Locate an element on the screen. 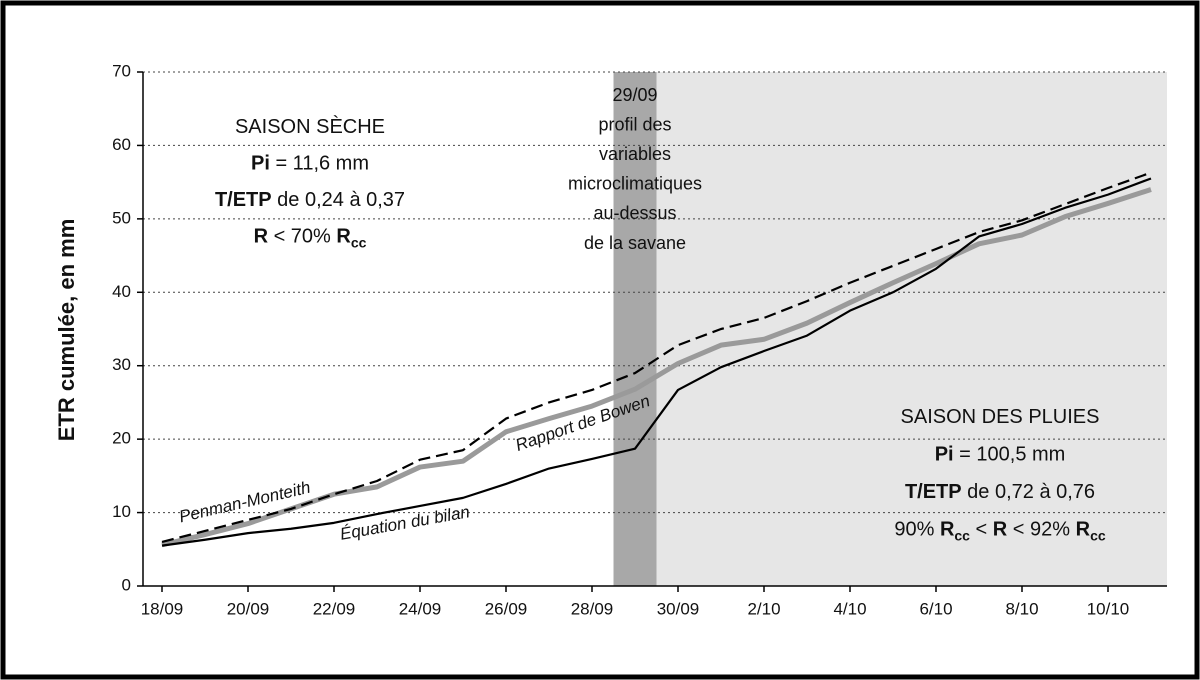 Image resolution: width=1200 pixels, height=680 pixels. season-note: SAISON SÈCHE is located at coordinates (310, 126).